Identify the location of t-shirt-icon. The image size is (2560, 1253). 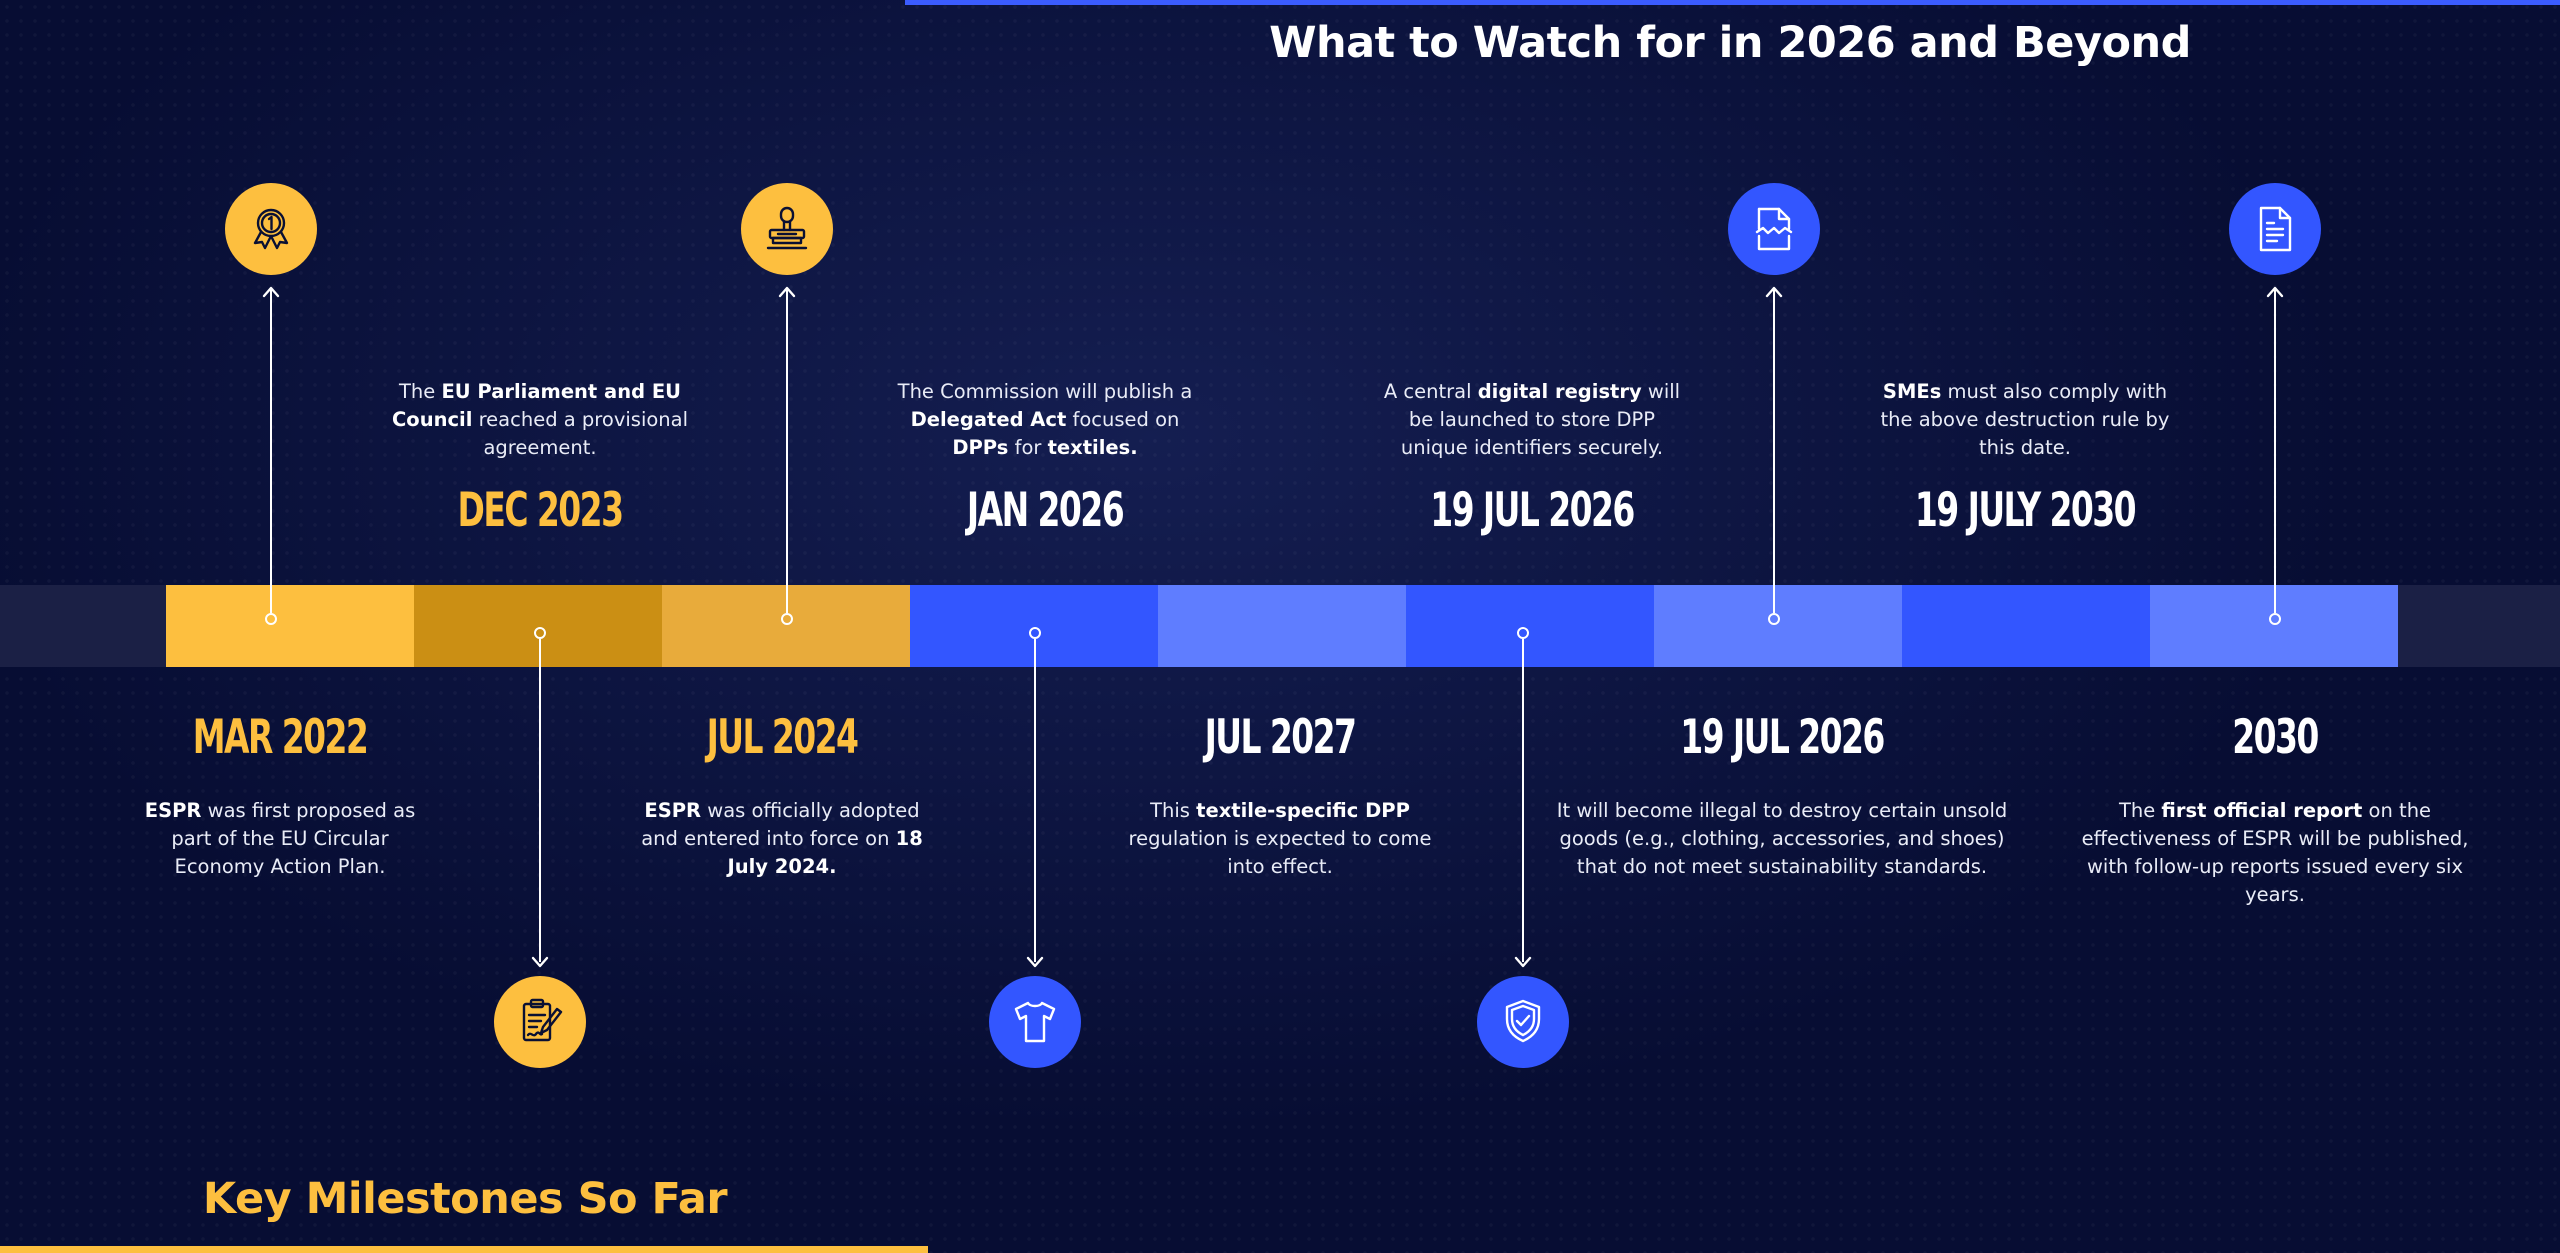
(1035, 1022).